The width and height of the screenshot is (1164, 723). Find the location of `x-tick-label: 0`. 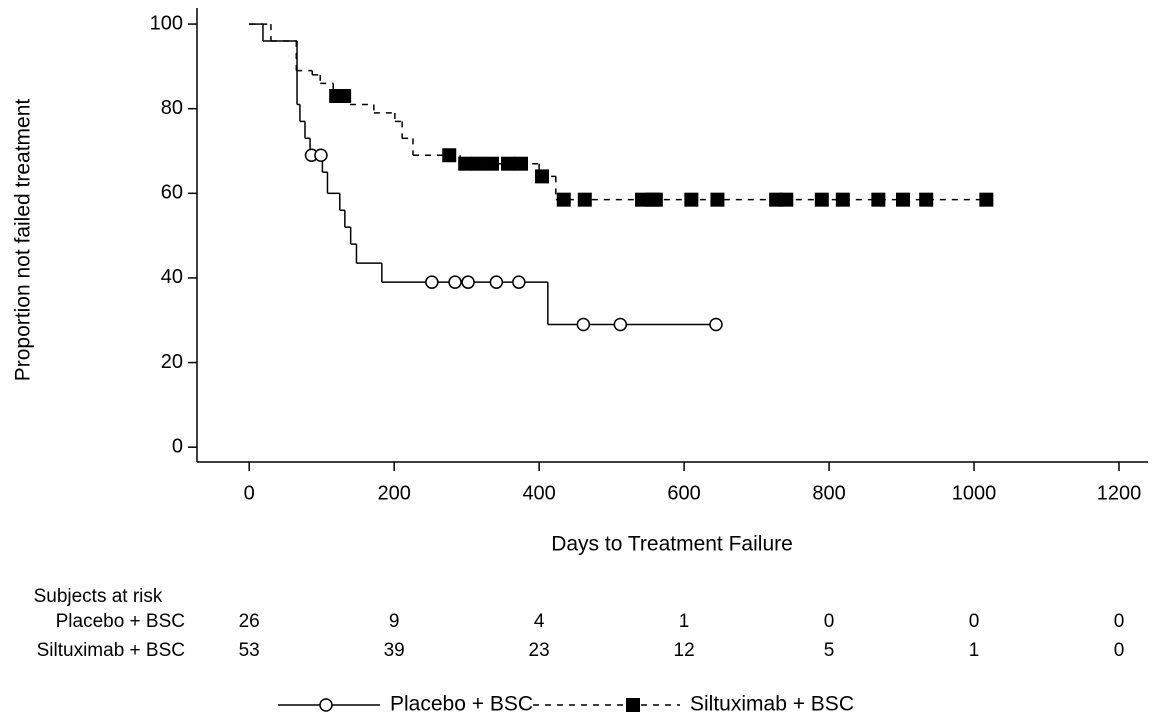

x-tick-label: 0 is located at coordinates (249, 493).